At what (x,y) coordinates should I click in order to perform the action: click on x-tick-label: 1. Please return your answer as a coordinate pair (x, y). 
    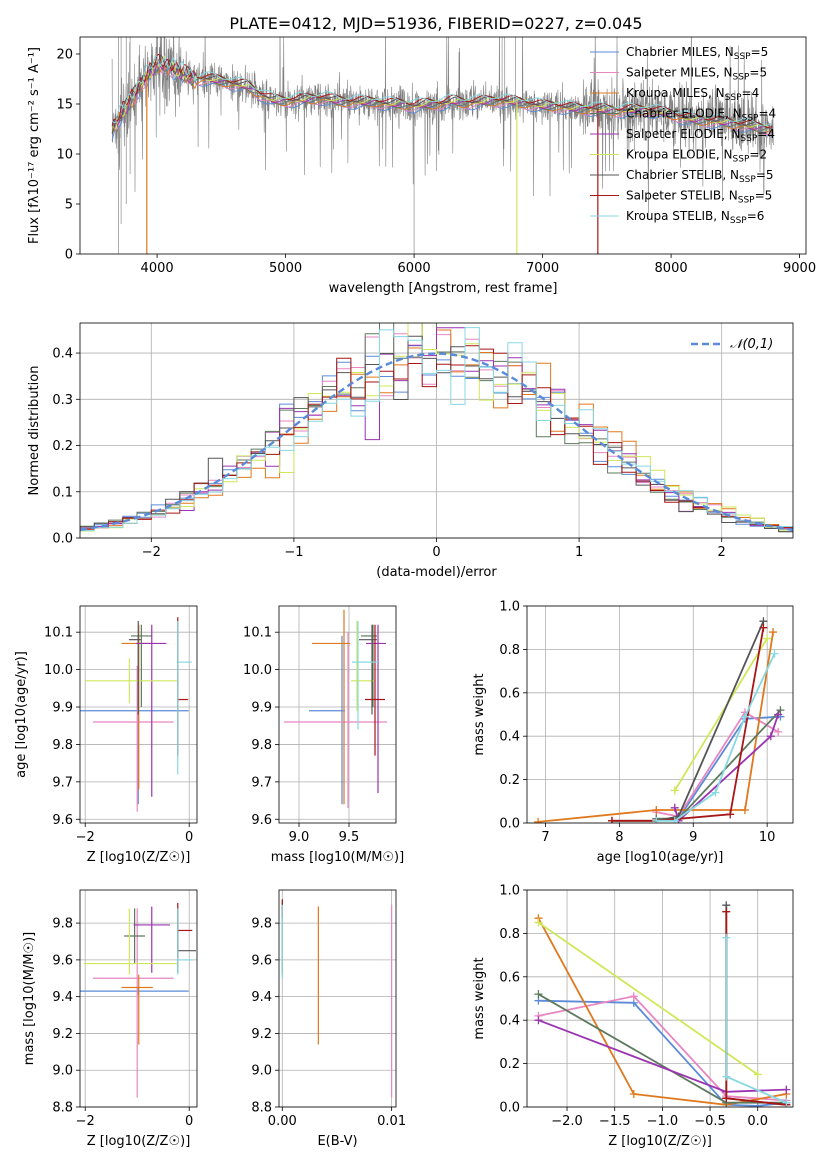
    Looking at the image, I should click on (579, 552).